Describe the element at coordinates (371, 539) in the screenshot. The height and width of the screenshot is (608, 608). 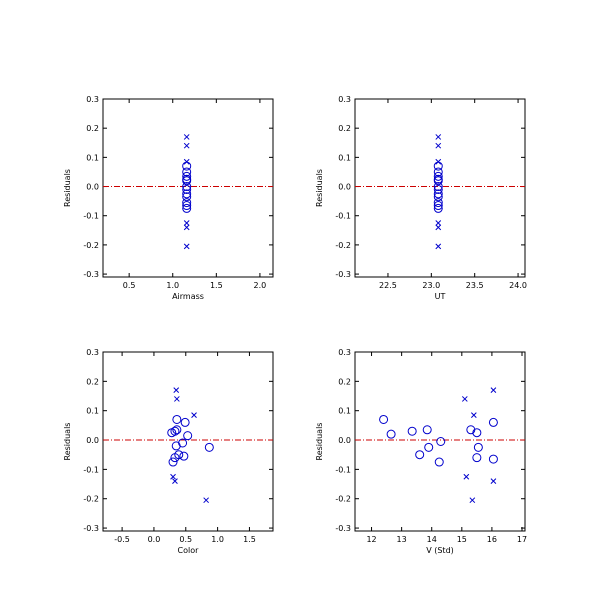
I see `x-tick-label: 12` at that location.